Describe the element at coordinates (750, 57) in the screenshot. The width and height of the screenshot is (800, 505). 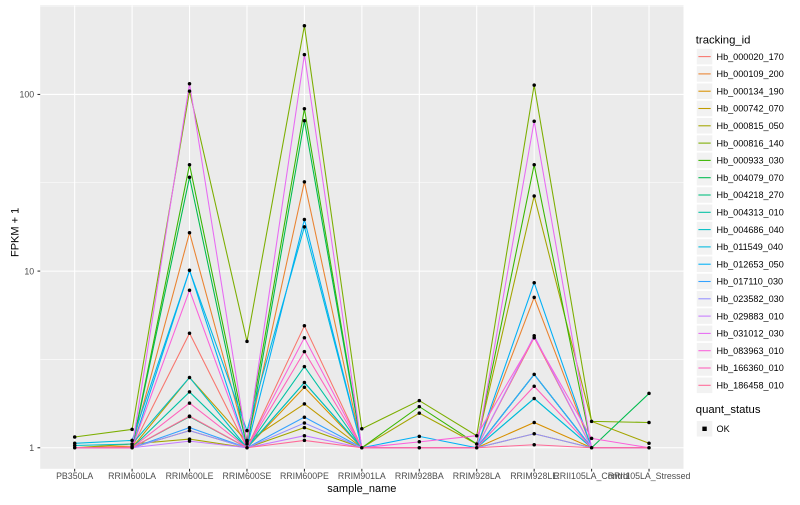
I see `svg-text: Hb_000020_170` at that location.